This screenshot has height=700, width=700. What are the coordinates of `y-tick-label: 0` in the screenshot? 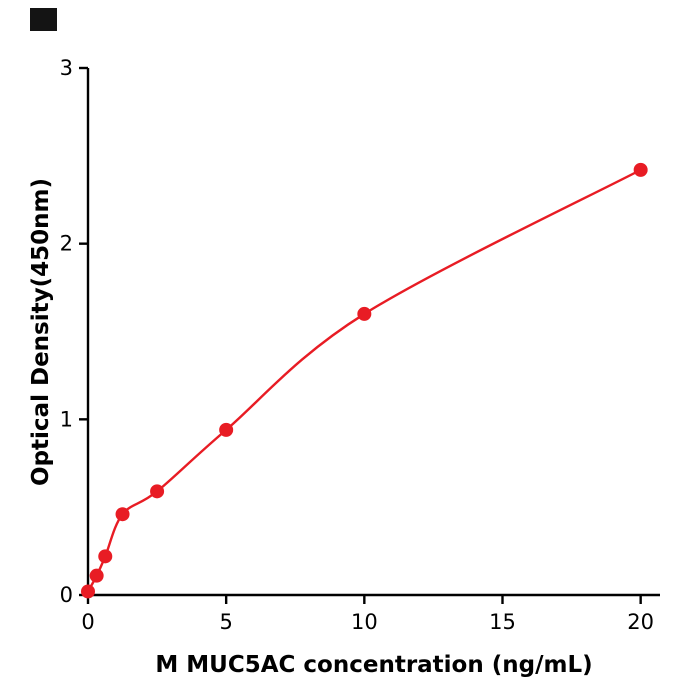 It's located at (66, 595).